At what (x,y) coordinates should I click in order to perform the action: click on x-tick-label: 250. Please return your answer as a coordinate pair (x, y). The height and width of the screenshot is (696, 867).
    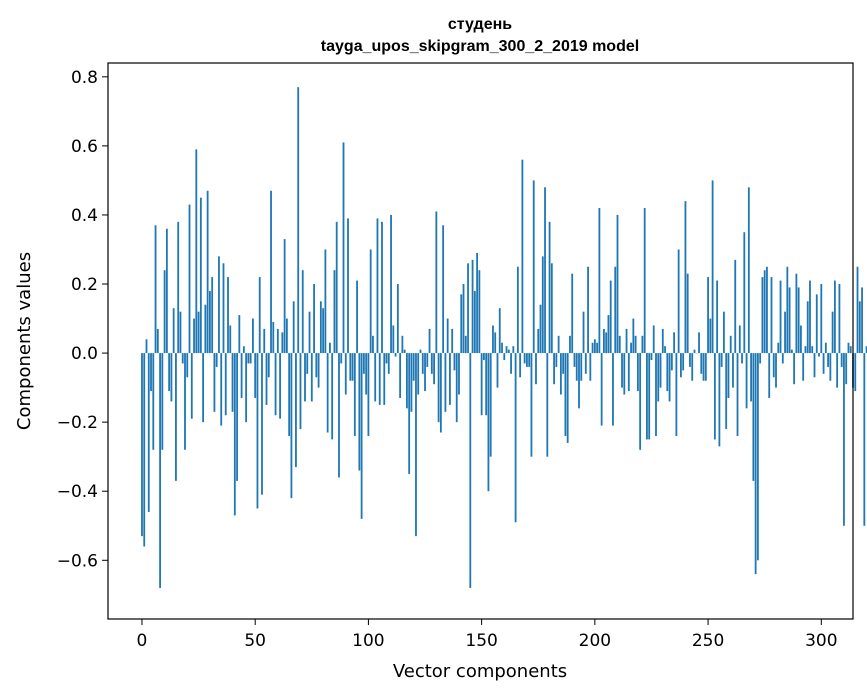
    Looking at the image, I should click on (708, 641).